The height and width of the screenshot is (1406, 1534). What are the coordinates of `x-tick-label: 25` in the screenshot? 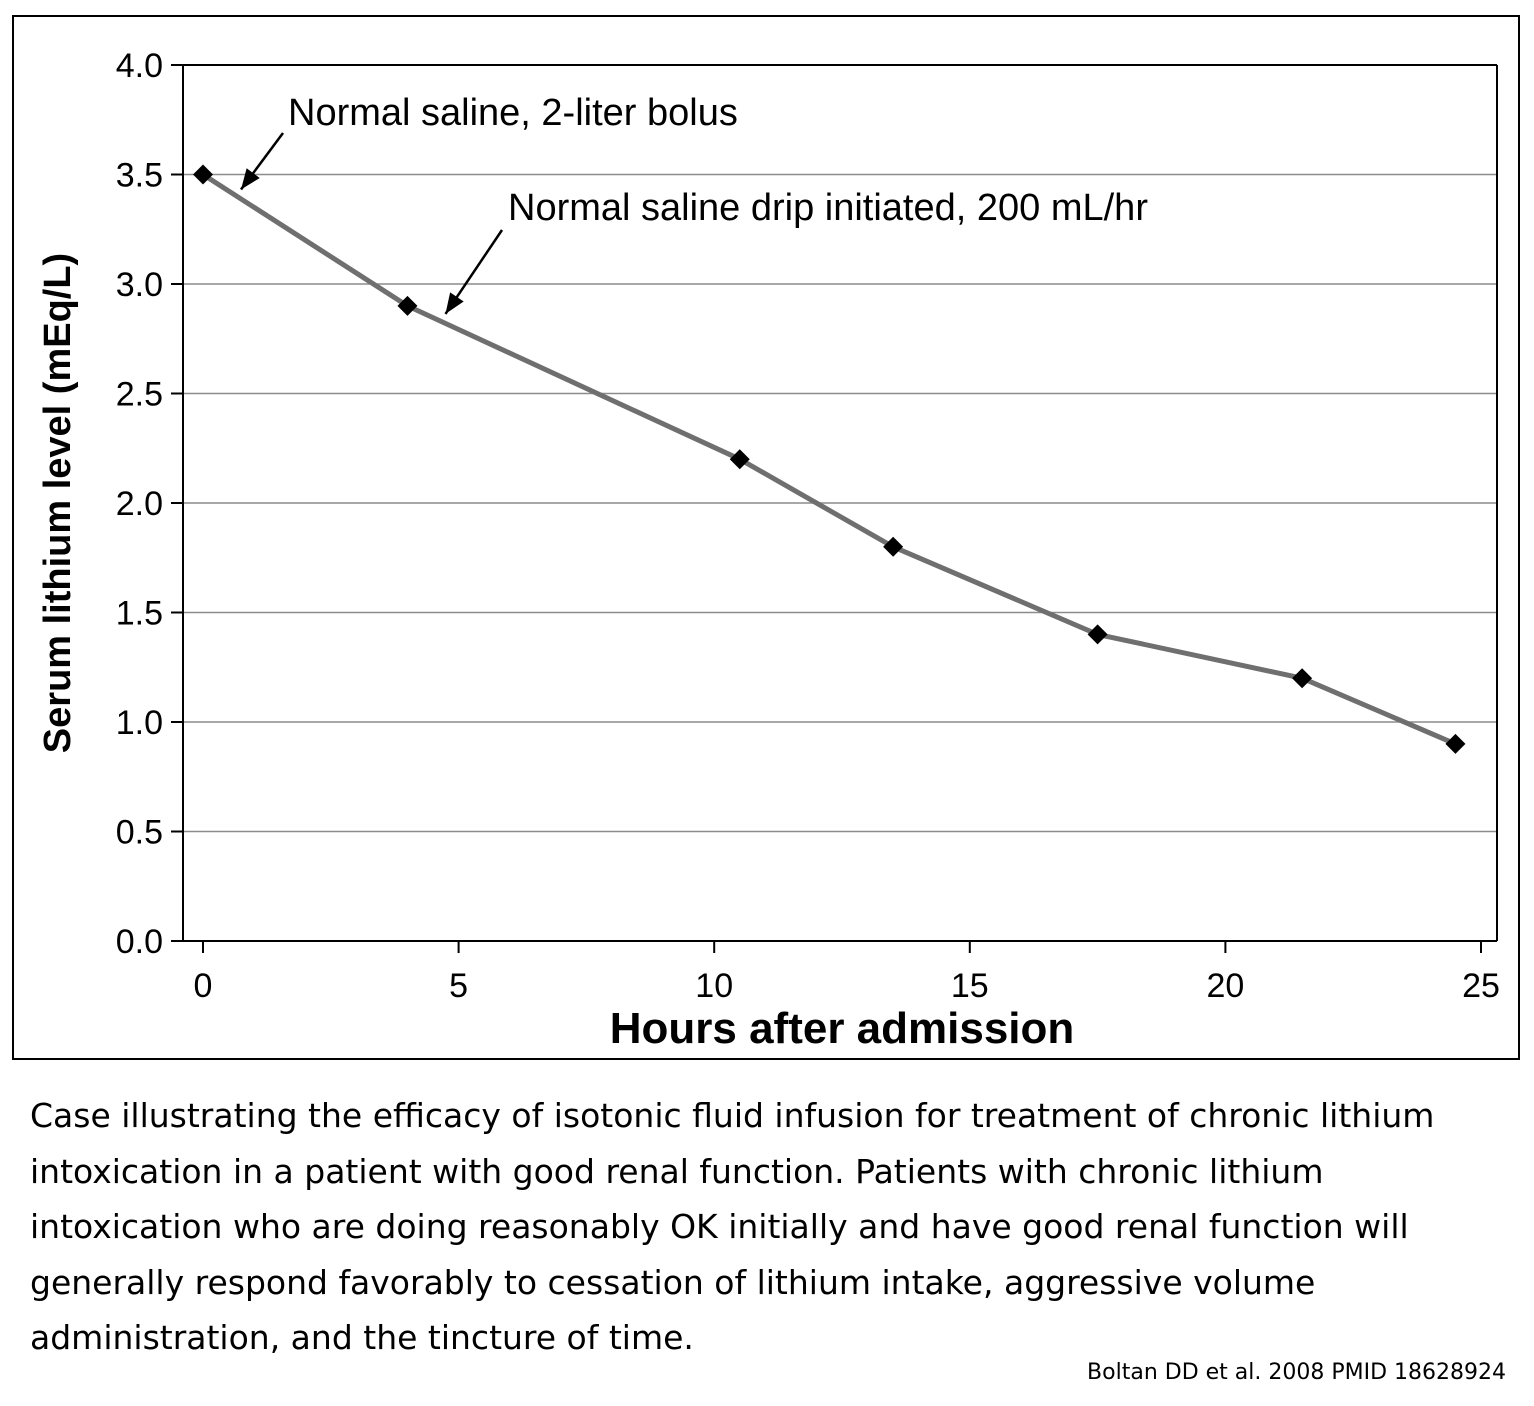 It's located at (1481, 986).